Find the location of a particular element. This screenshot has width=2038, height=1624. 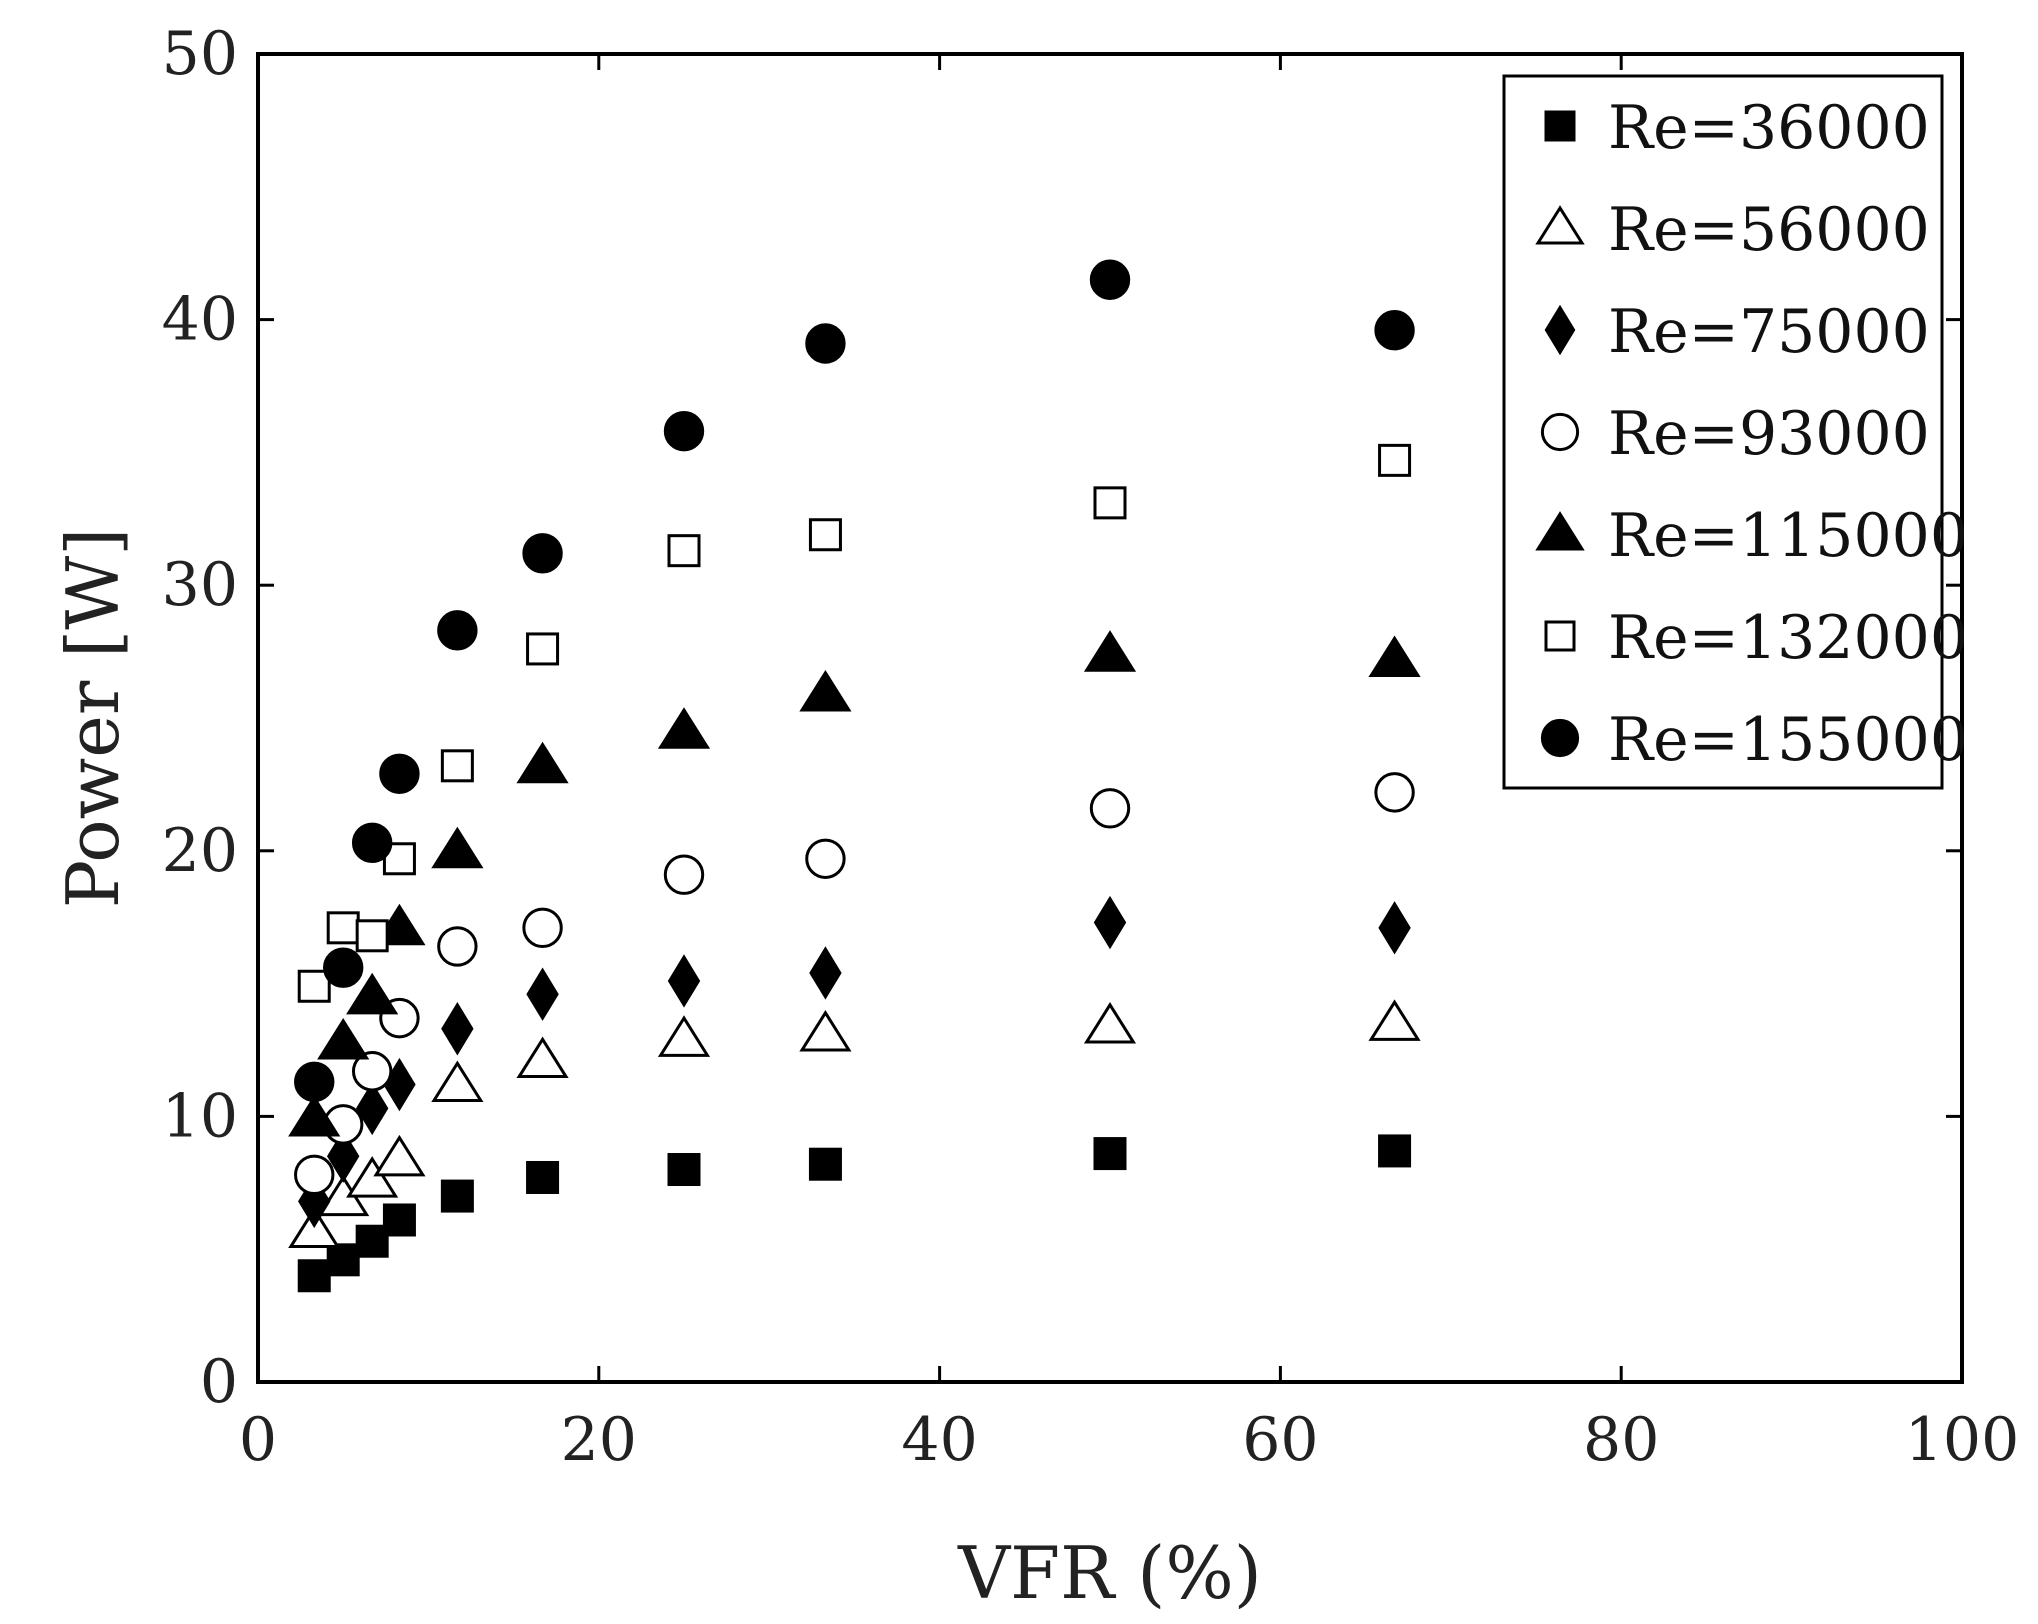

x-tick-label: 0 is located at coordinates (258, 1440).